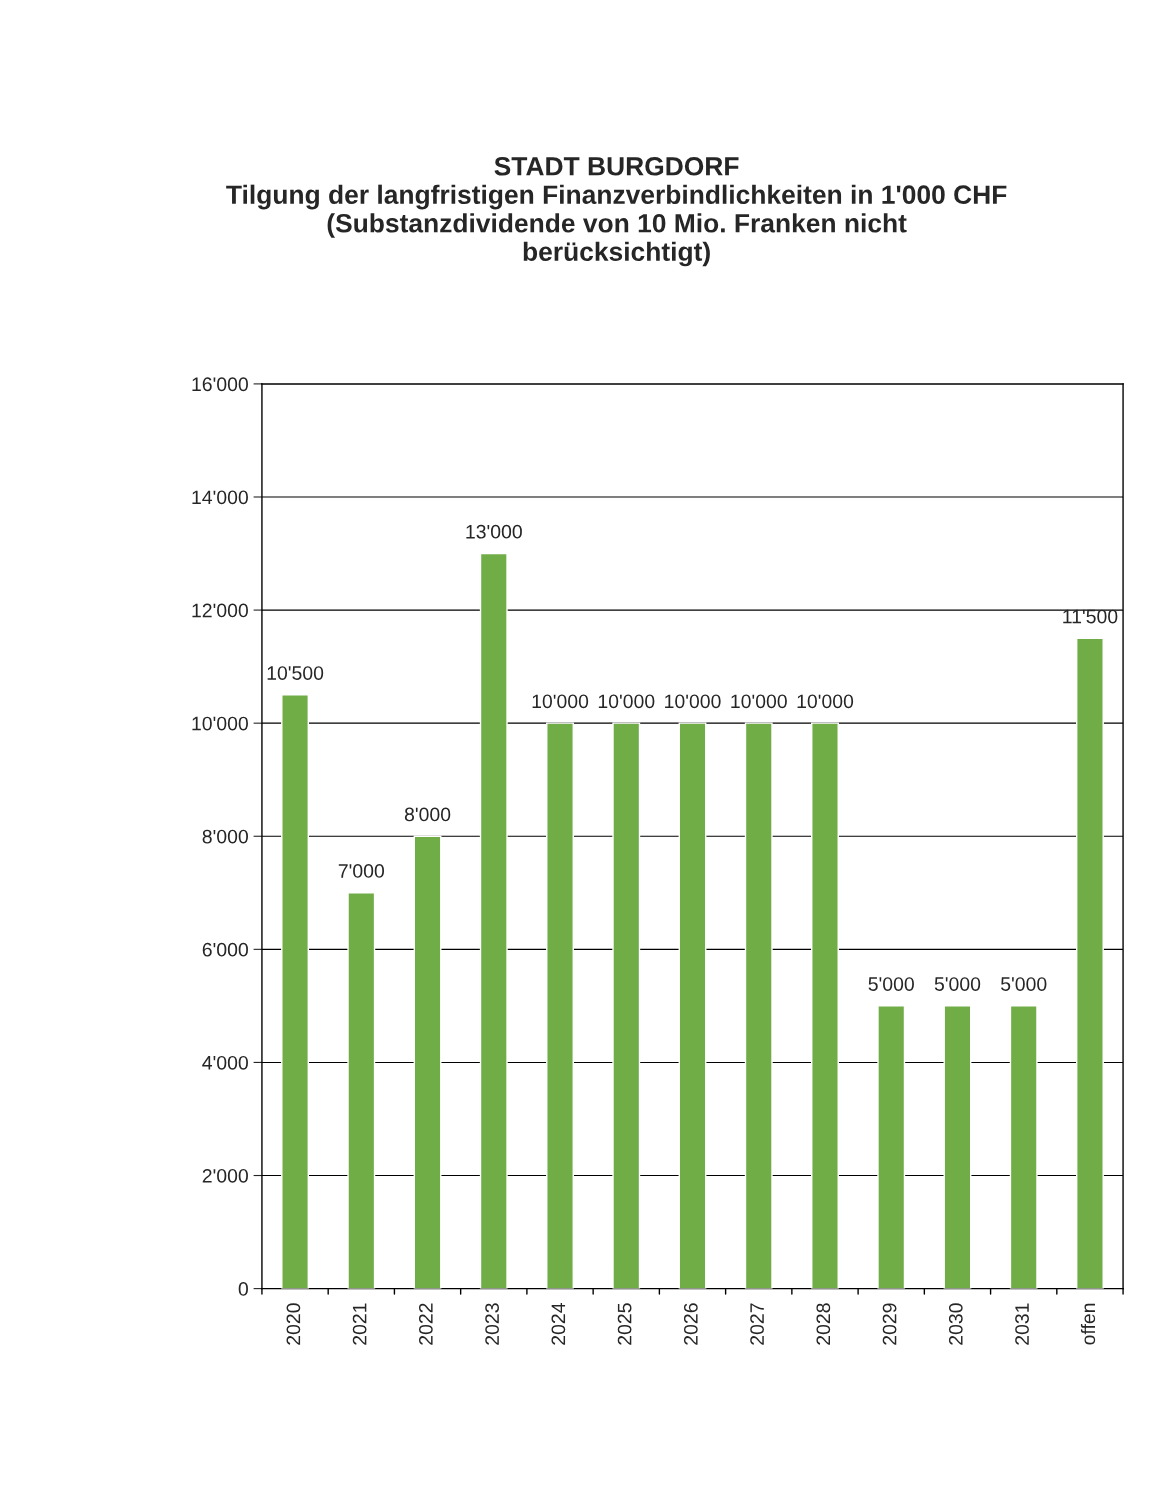 The height and width of the screenshot is (1488, 1159). I want to click on x-tick-label: 2024, so click(558, 1324).